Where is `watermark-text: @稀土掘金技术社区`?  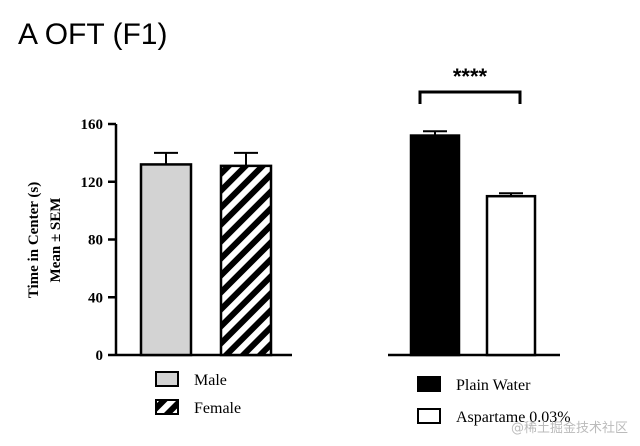
watermark-text: @稀土掘金技术社区 is located at coordinates (569, 428).